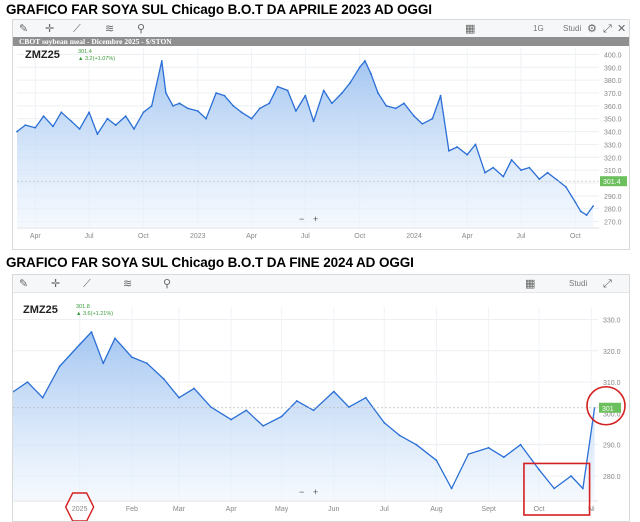 Image resolution: width=640 pixels, height=522 pixels. What do you see at coordinates (613, 133) in the screenshot?
I see `y-tick-label: 340.0` at bounding box center [613, 133].